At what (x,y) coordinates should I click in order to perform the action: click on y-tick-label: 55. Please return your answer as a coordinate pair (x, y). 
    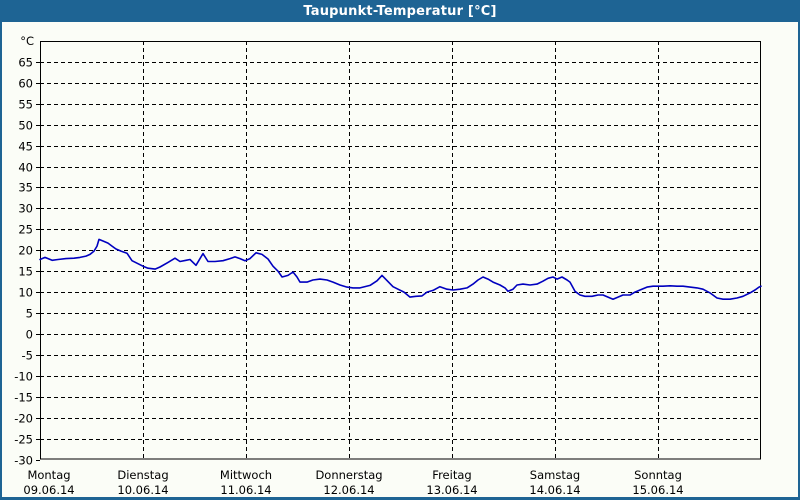
    Looking at the image, I should click on (25, 105).